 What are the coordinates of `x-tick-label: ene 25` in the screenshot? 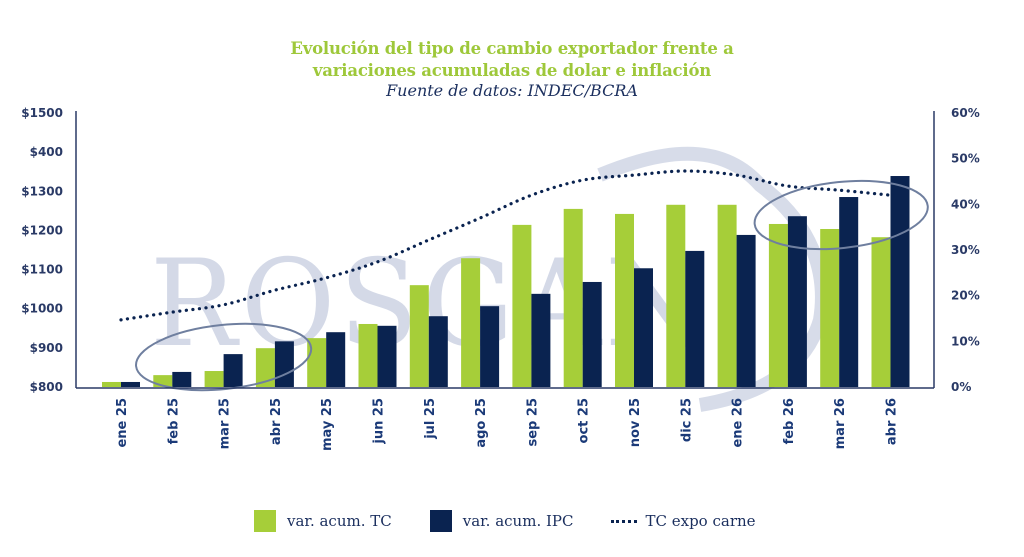 It's located at (122, 423).